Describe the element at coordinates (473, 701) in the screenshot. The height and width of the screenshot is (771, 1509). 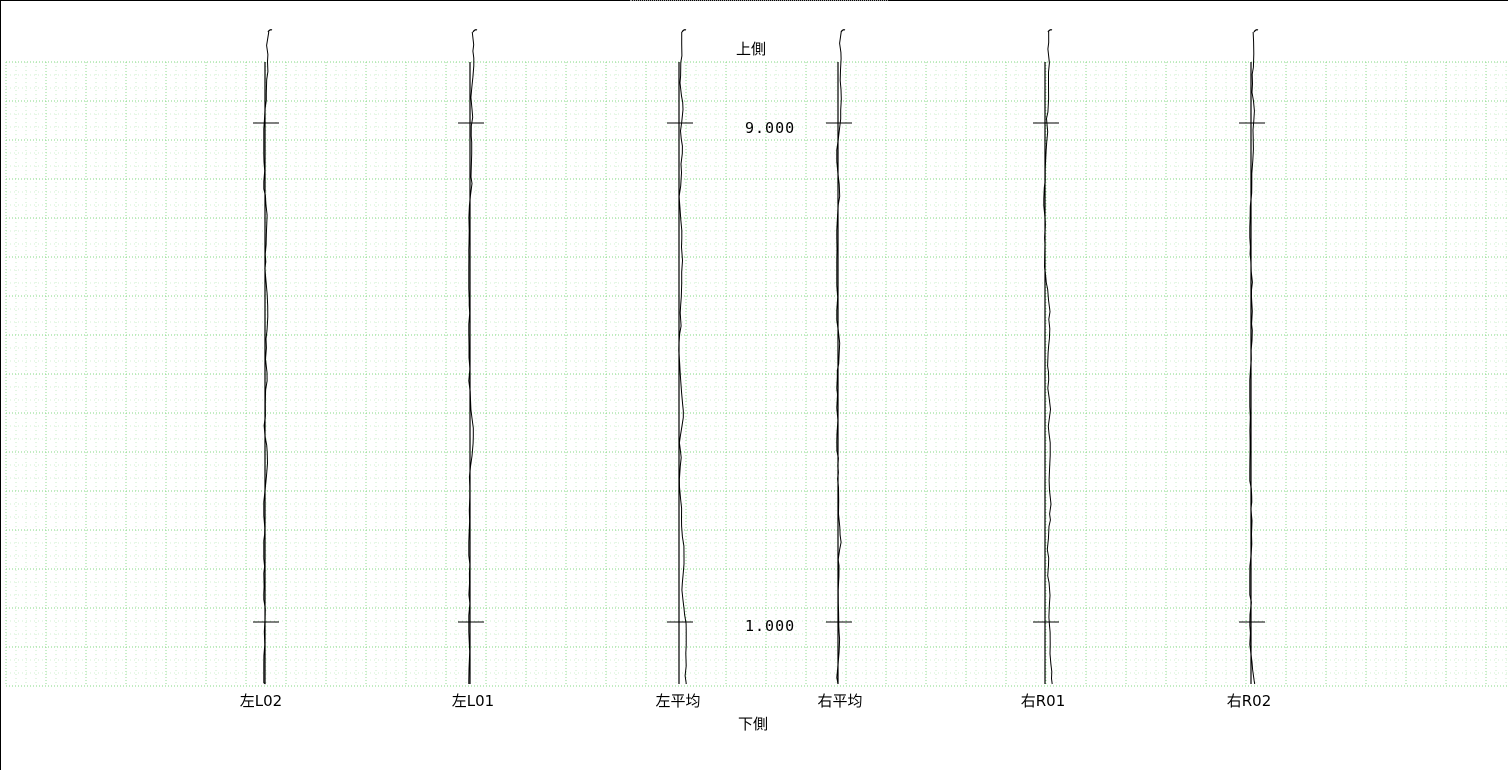
I see `rail-label-l01: 左L01` at that location.